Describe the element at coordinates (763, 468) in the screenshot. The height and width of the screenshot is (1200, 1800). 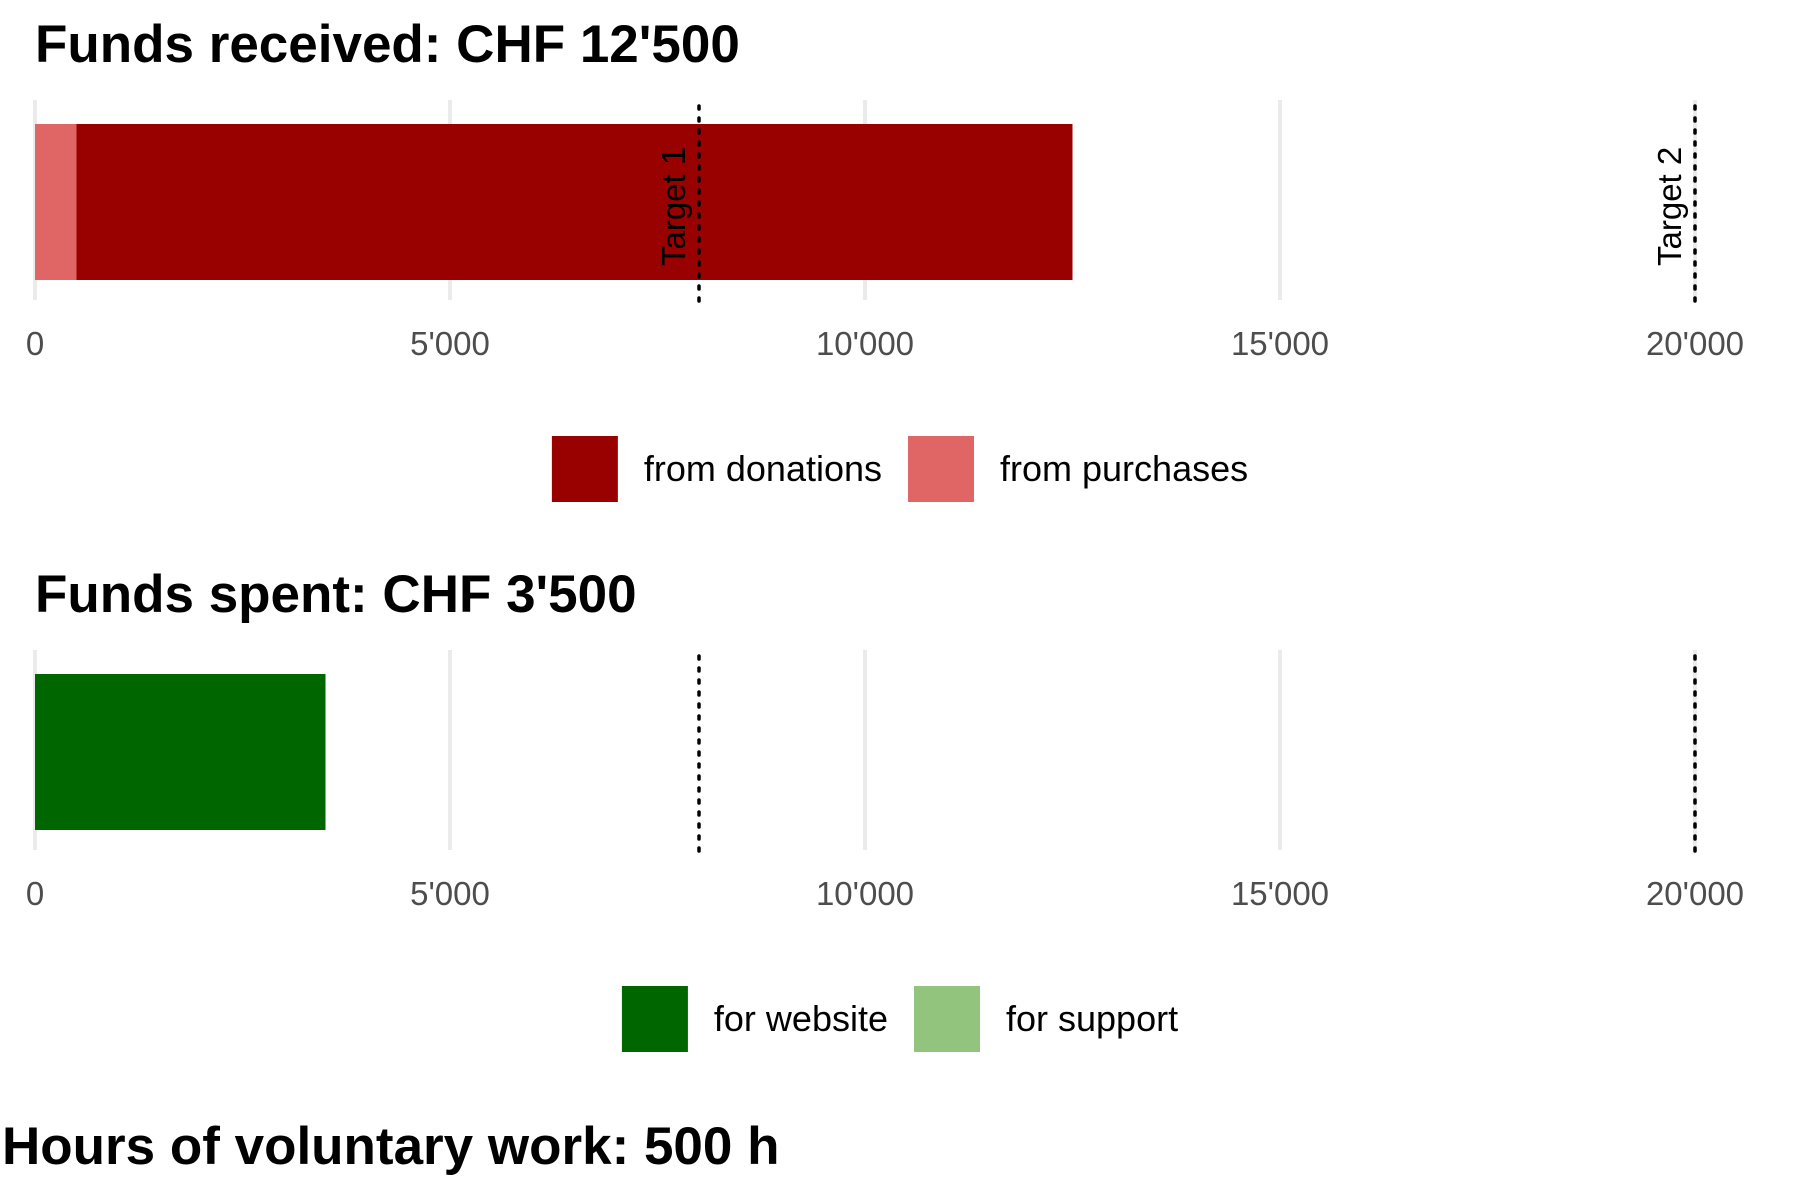
I see `legend-label: from donations` at that location.